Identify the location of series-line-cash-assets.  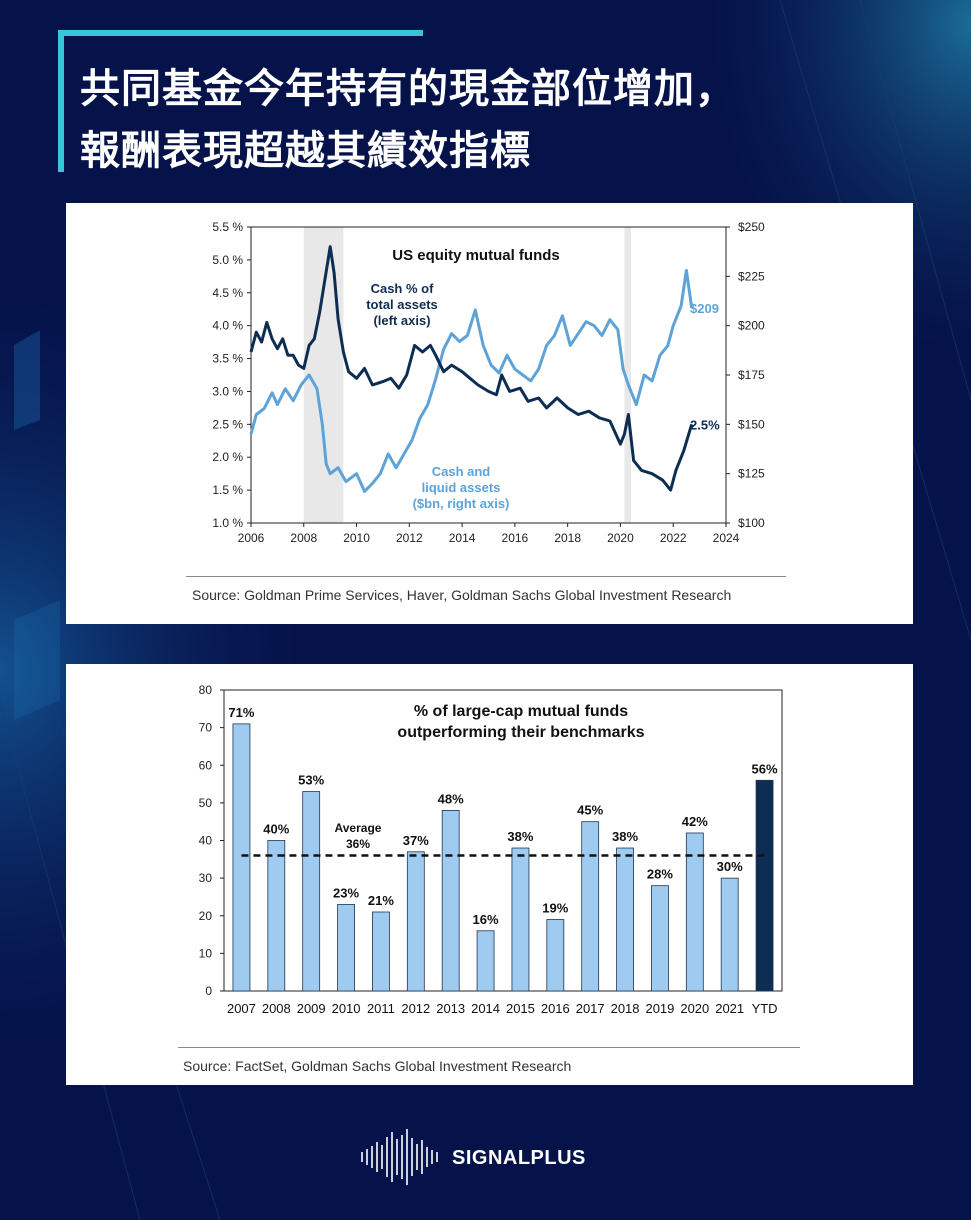
(471, 380).